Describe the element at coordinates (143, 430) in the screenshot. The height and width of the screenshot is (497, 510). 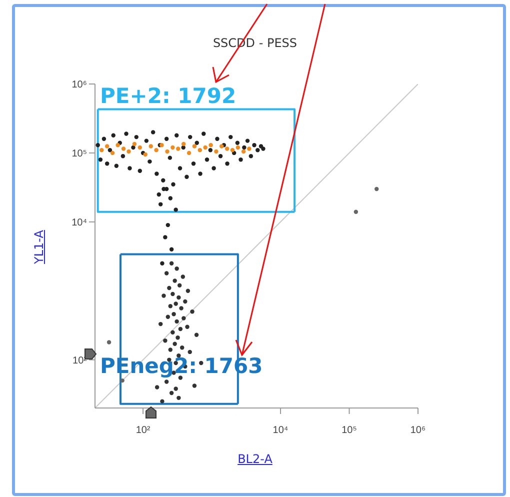
I see `x-tick-label: 10²` at that location.